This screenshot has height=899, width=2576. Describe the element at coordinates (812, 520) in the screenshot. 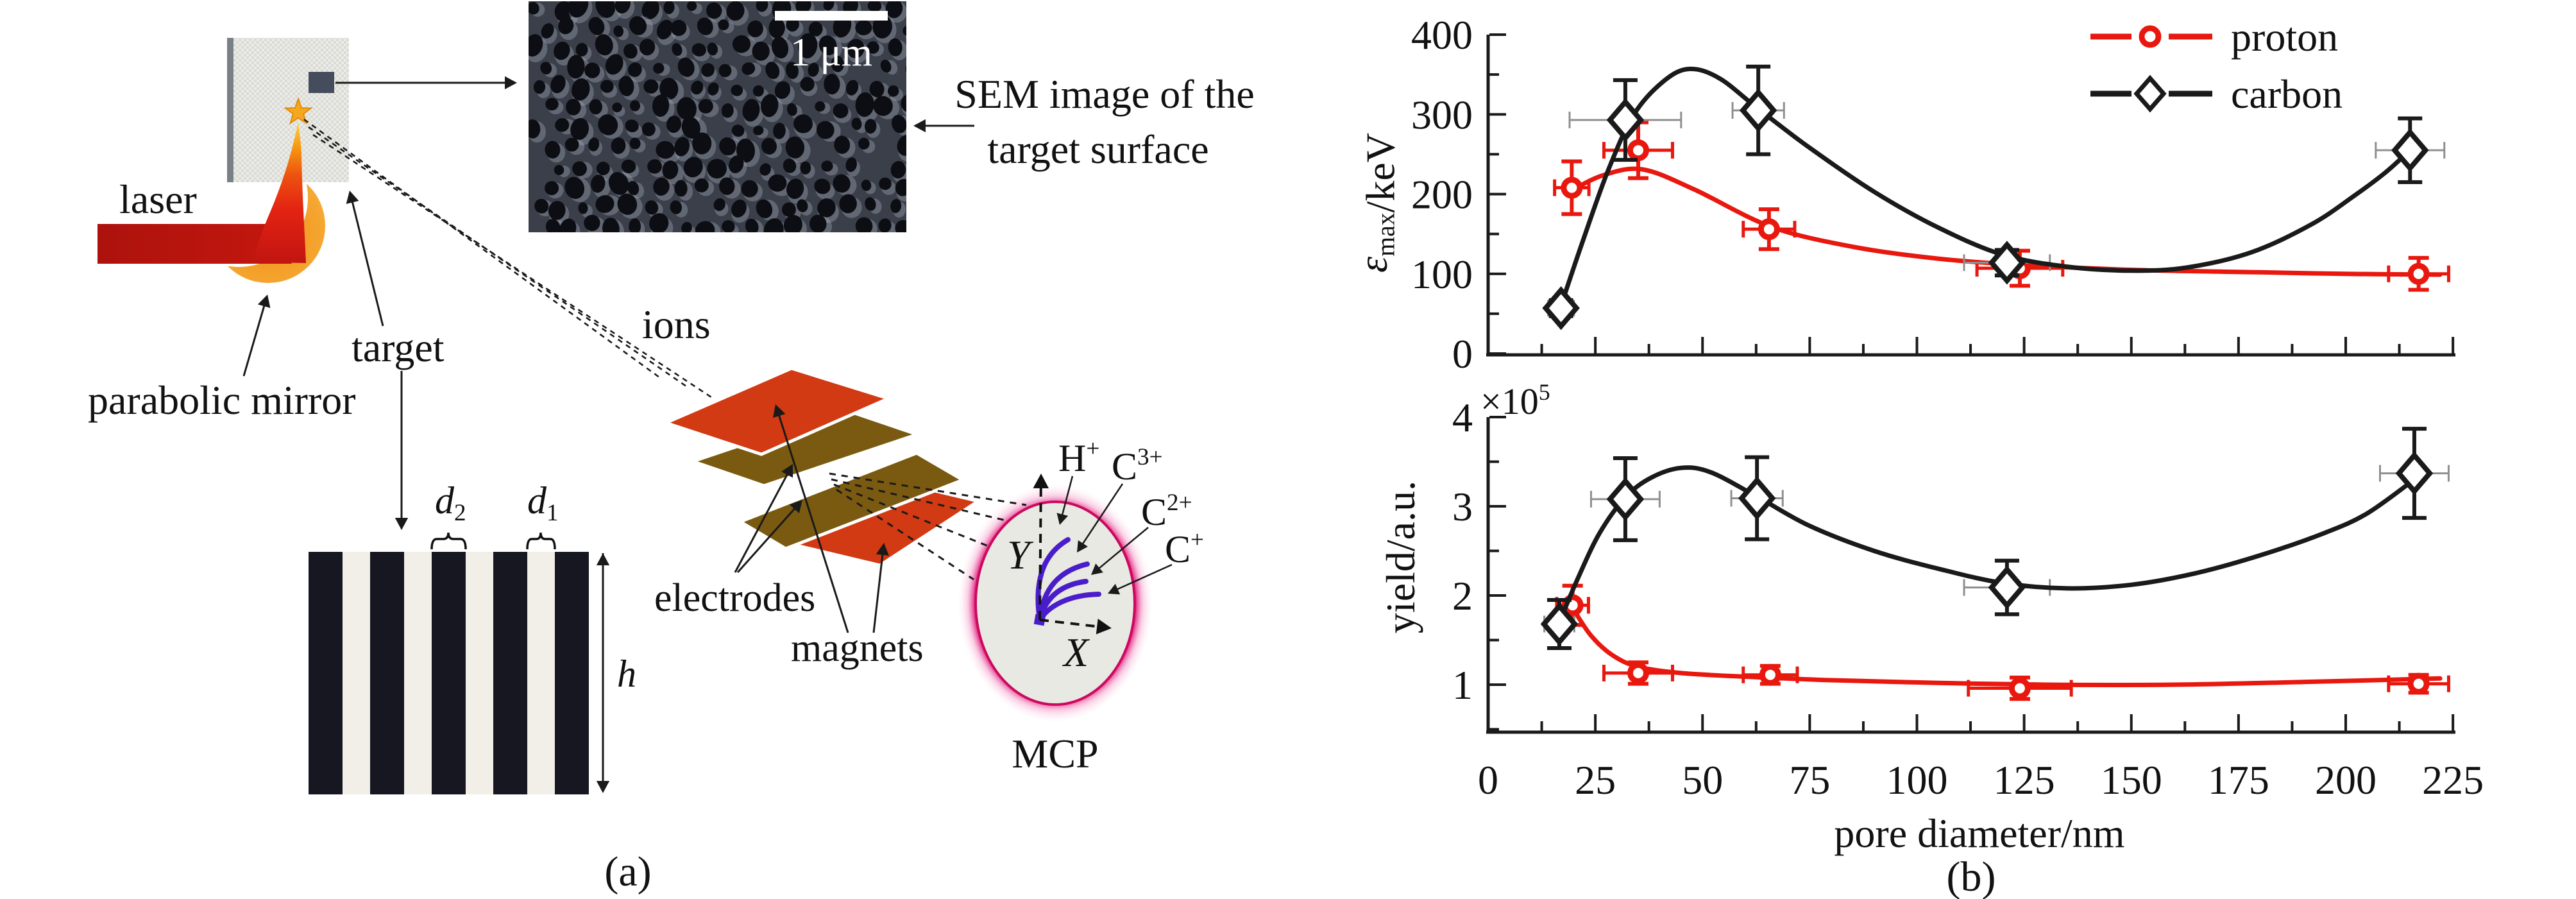

I see `arrow-magnets-1-line` at that location.